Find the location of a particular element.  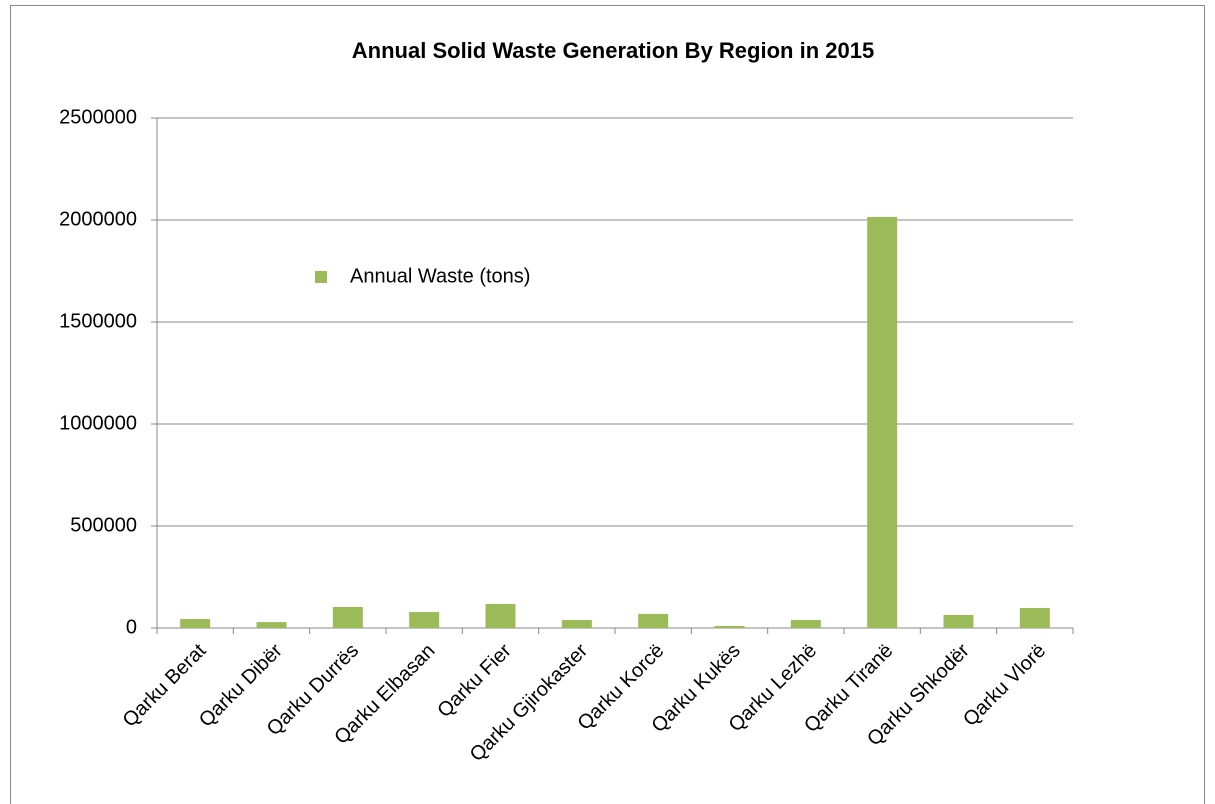

y-tick-label: 1000000 is located at coordinates (98, 423).